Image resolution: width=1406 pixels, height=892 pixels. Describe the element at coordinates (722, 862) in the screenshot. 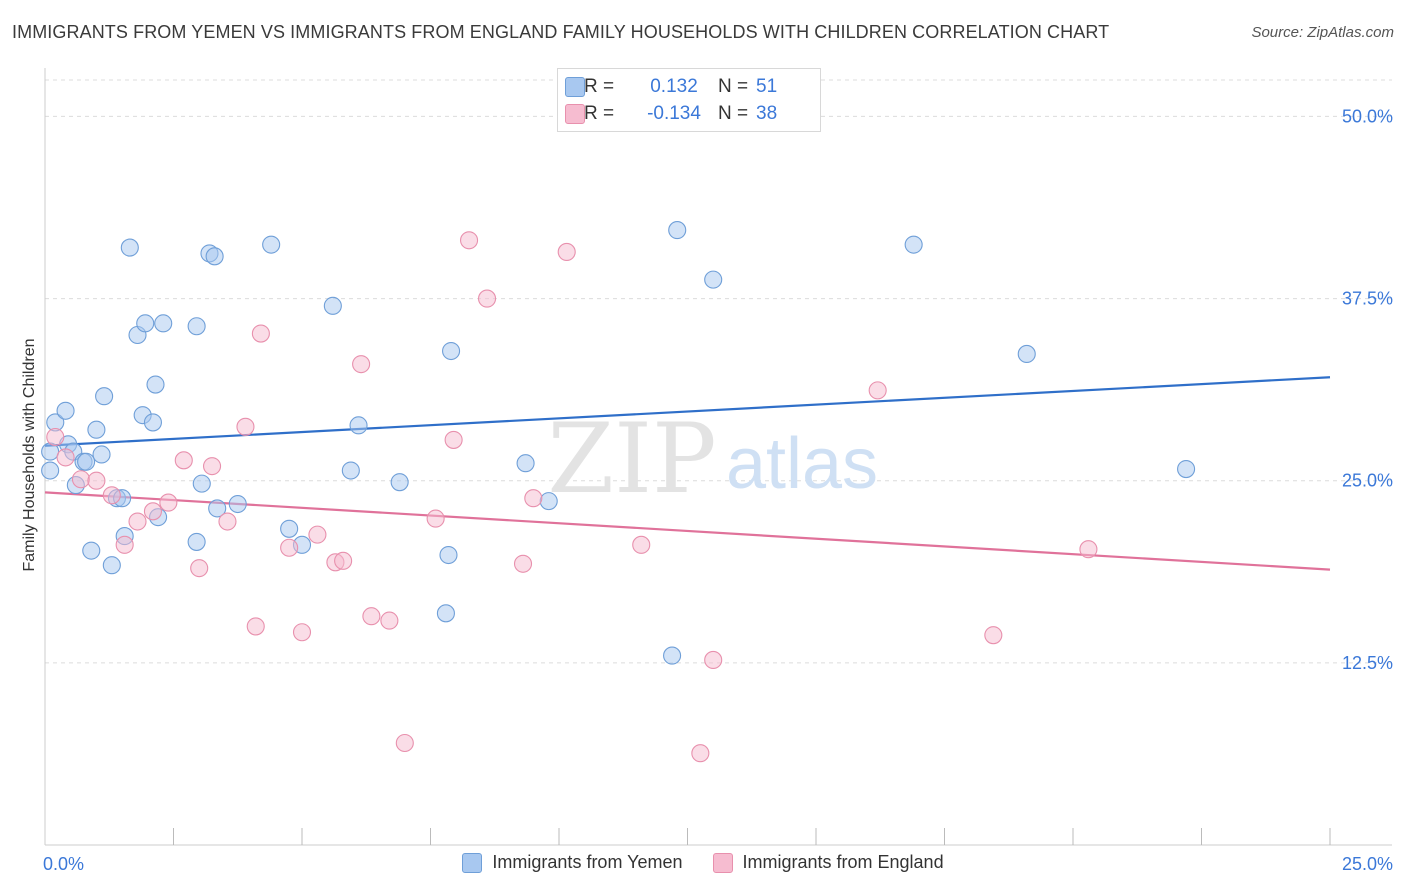

I see `legend-swatch-england` at that location.